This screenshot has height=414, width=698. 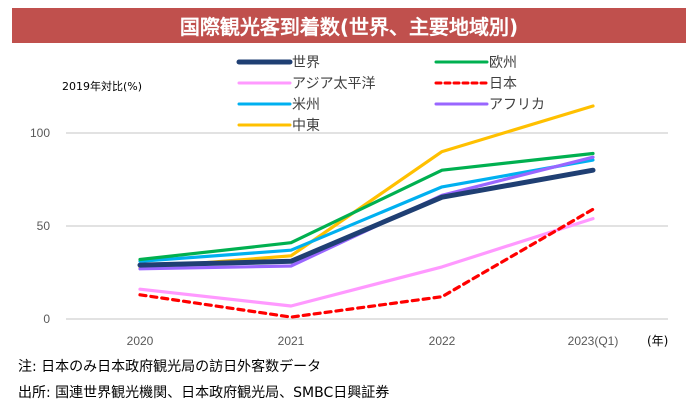 What do you see at coordinates (306, 105) in the screenshot?
I see `legend-label: 米州` at bounding box center [306, 105].